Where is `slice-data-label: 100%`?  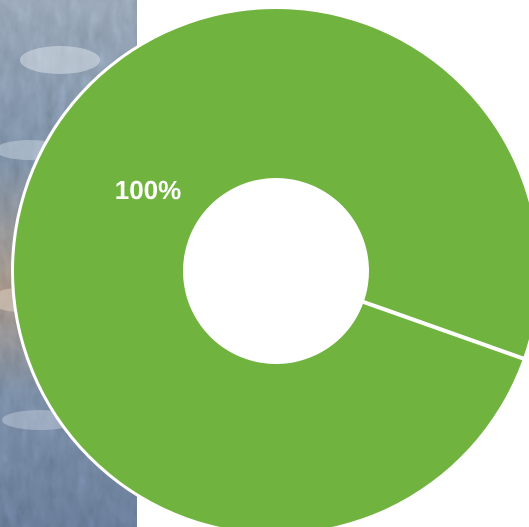 slice-data-label: 100% is located at coordinates (148, 190).